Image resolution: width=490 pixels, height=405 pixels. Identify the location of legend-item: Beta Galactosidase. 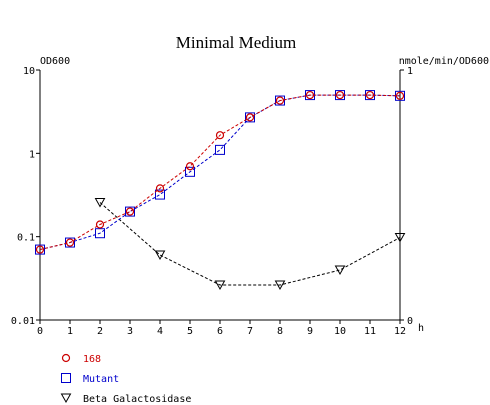
(125, 399).